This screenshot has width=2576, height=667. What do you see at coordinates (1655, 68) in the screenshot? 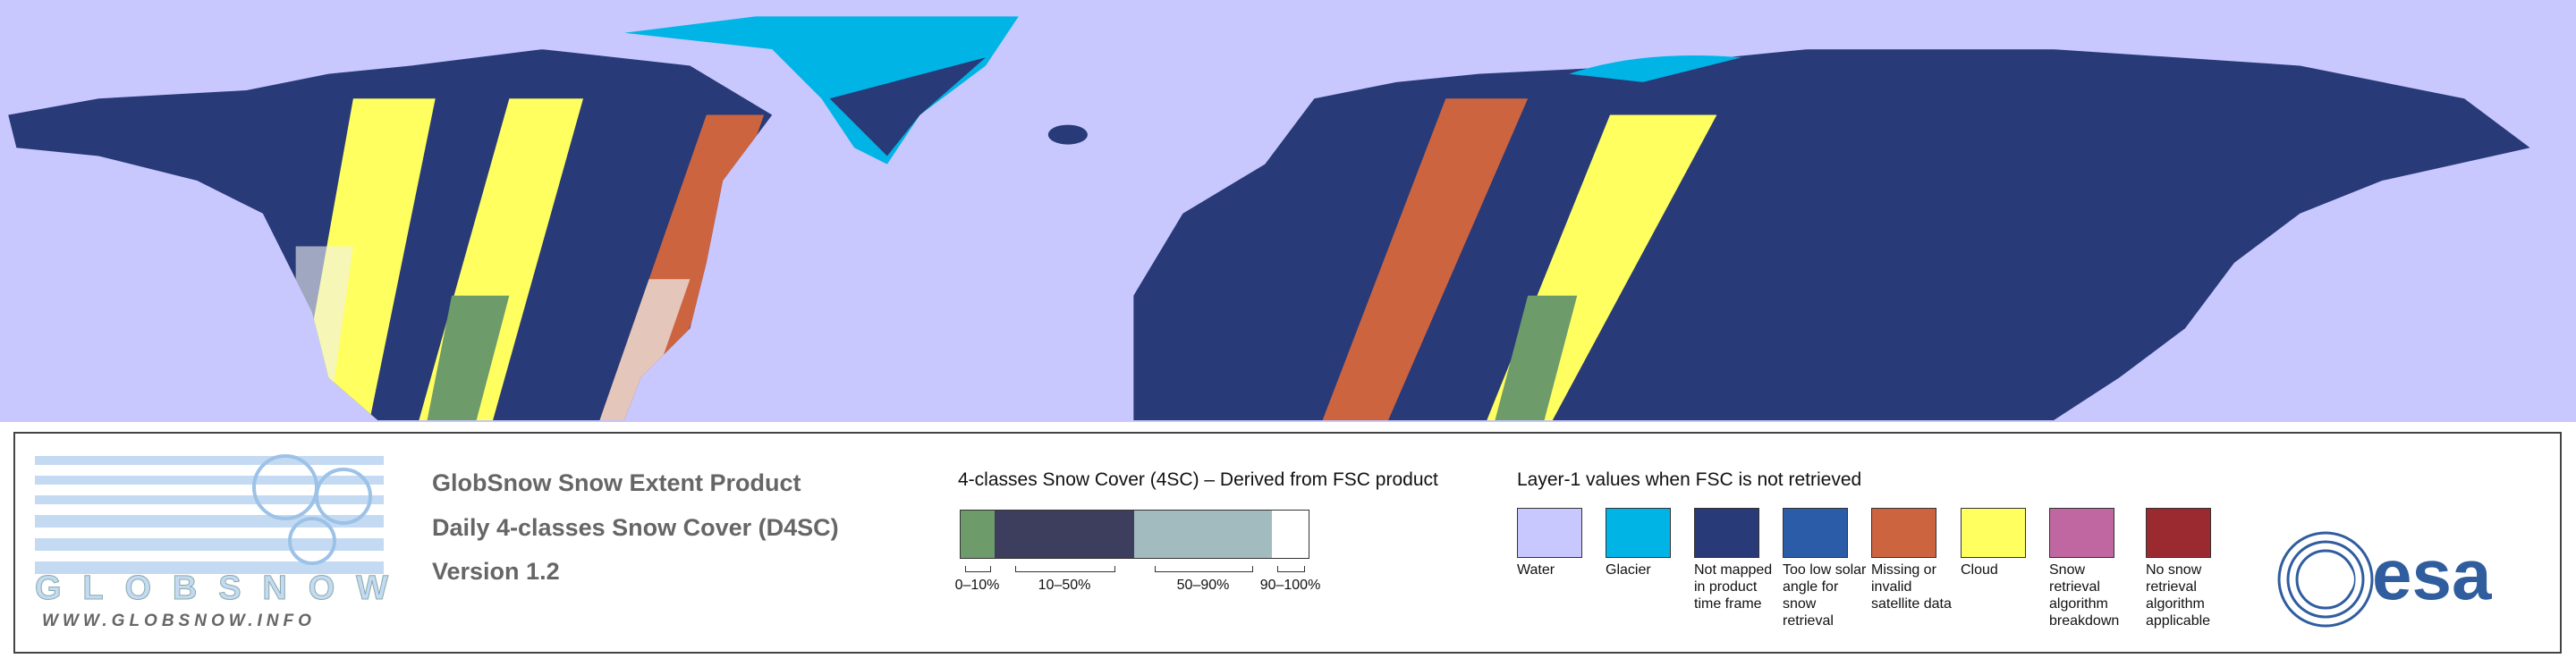
I see `arctic-islands` at bounding box center [1655, 68].